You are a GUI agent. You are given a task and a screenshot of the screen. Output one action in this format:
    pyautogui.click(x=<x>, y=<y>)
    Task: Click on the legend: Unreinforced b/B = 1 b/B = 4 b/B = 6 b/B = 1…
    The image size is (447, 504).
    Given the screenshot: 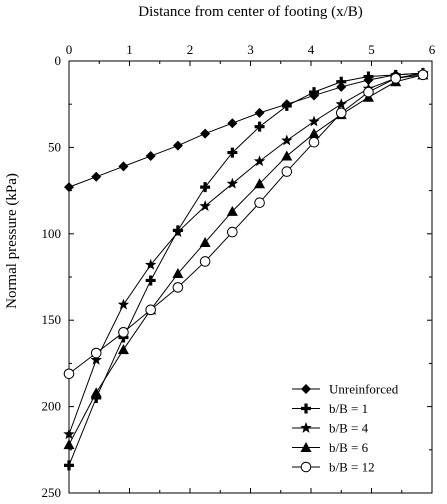 What is the action you would take?
    pyautogui.click(x=345, y=428)
    